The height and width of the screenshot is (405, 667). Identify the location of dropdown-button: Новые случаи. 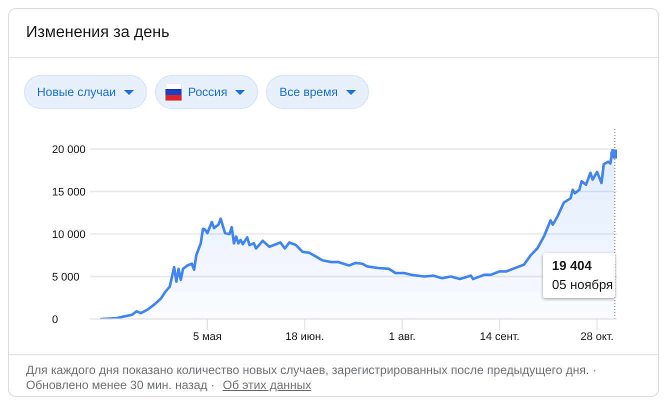
(85, 92).